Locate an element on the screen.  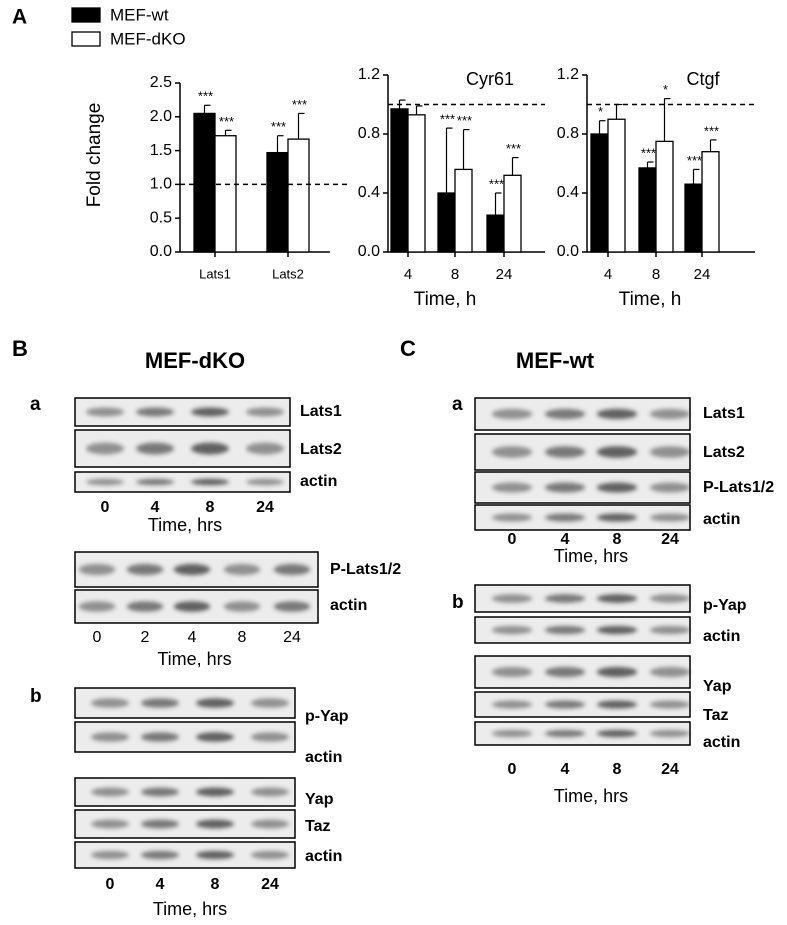
blot-strip is located at coordinates (182, 482).